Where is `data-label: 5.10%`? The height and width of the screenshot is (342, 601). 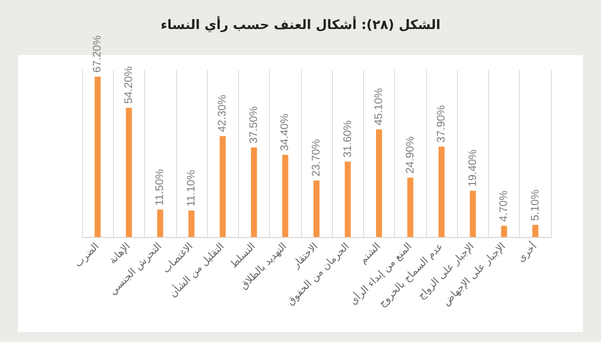 data-label: 5.10% is located at coordinates (535, 205).